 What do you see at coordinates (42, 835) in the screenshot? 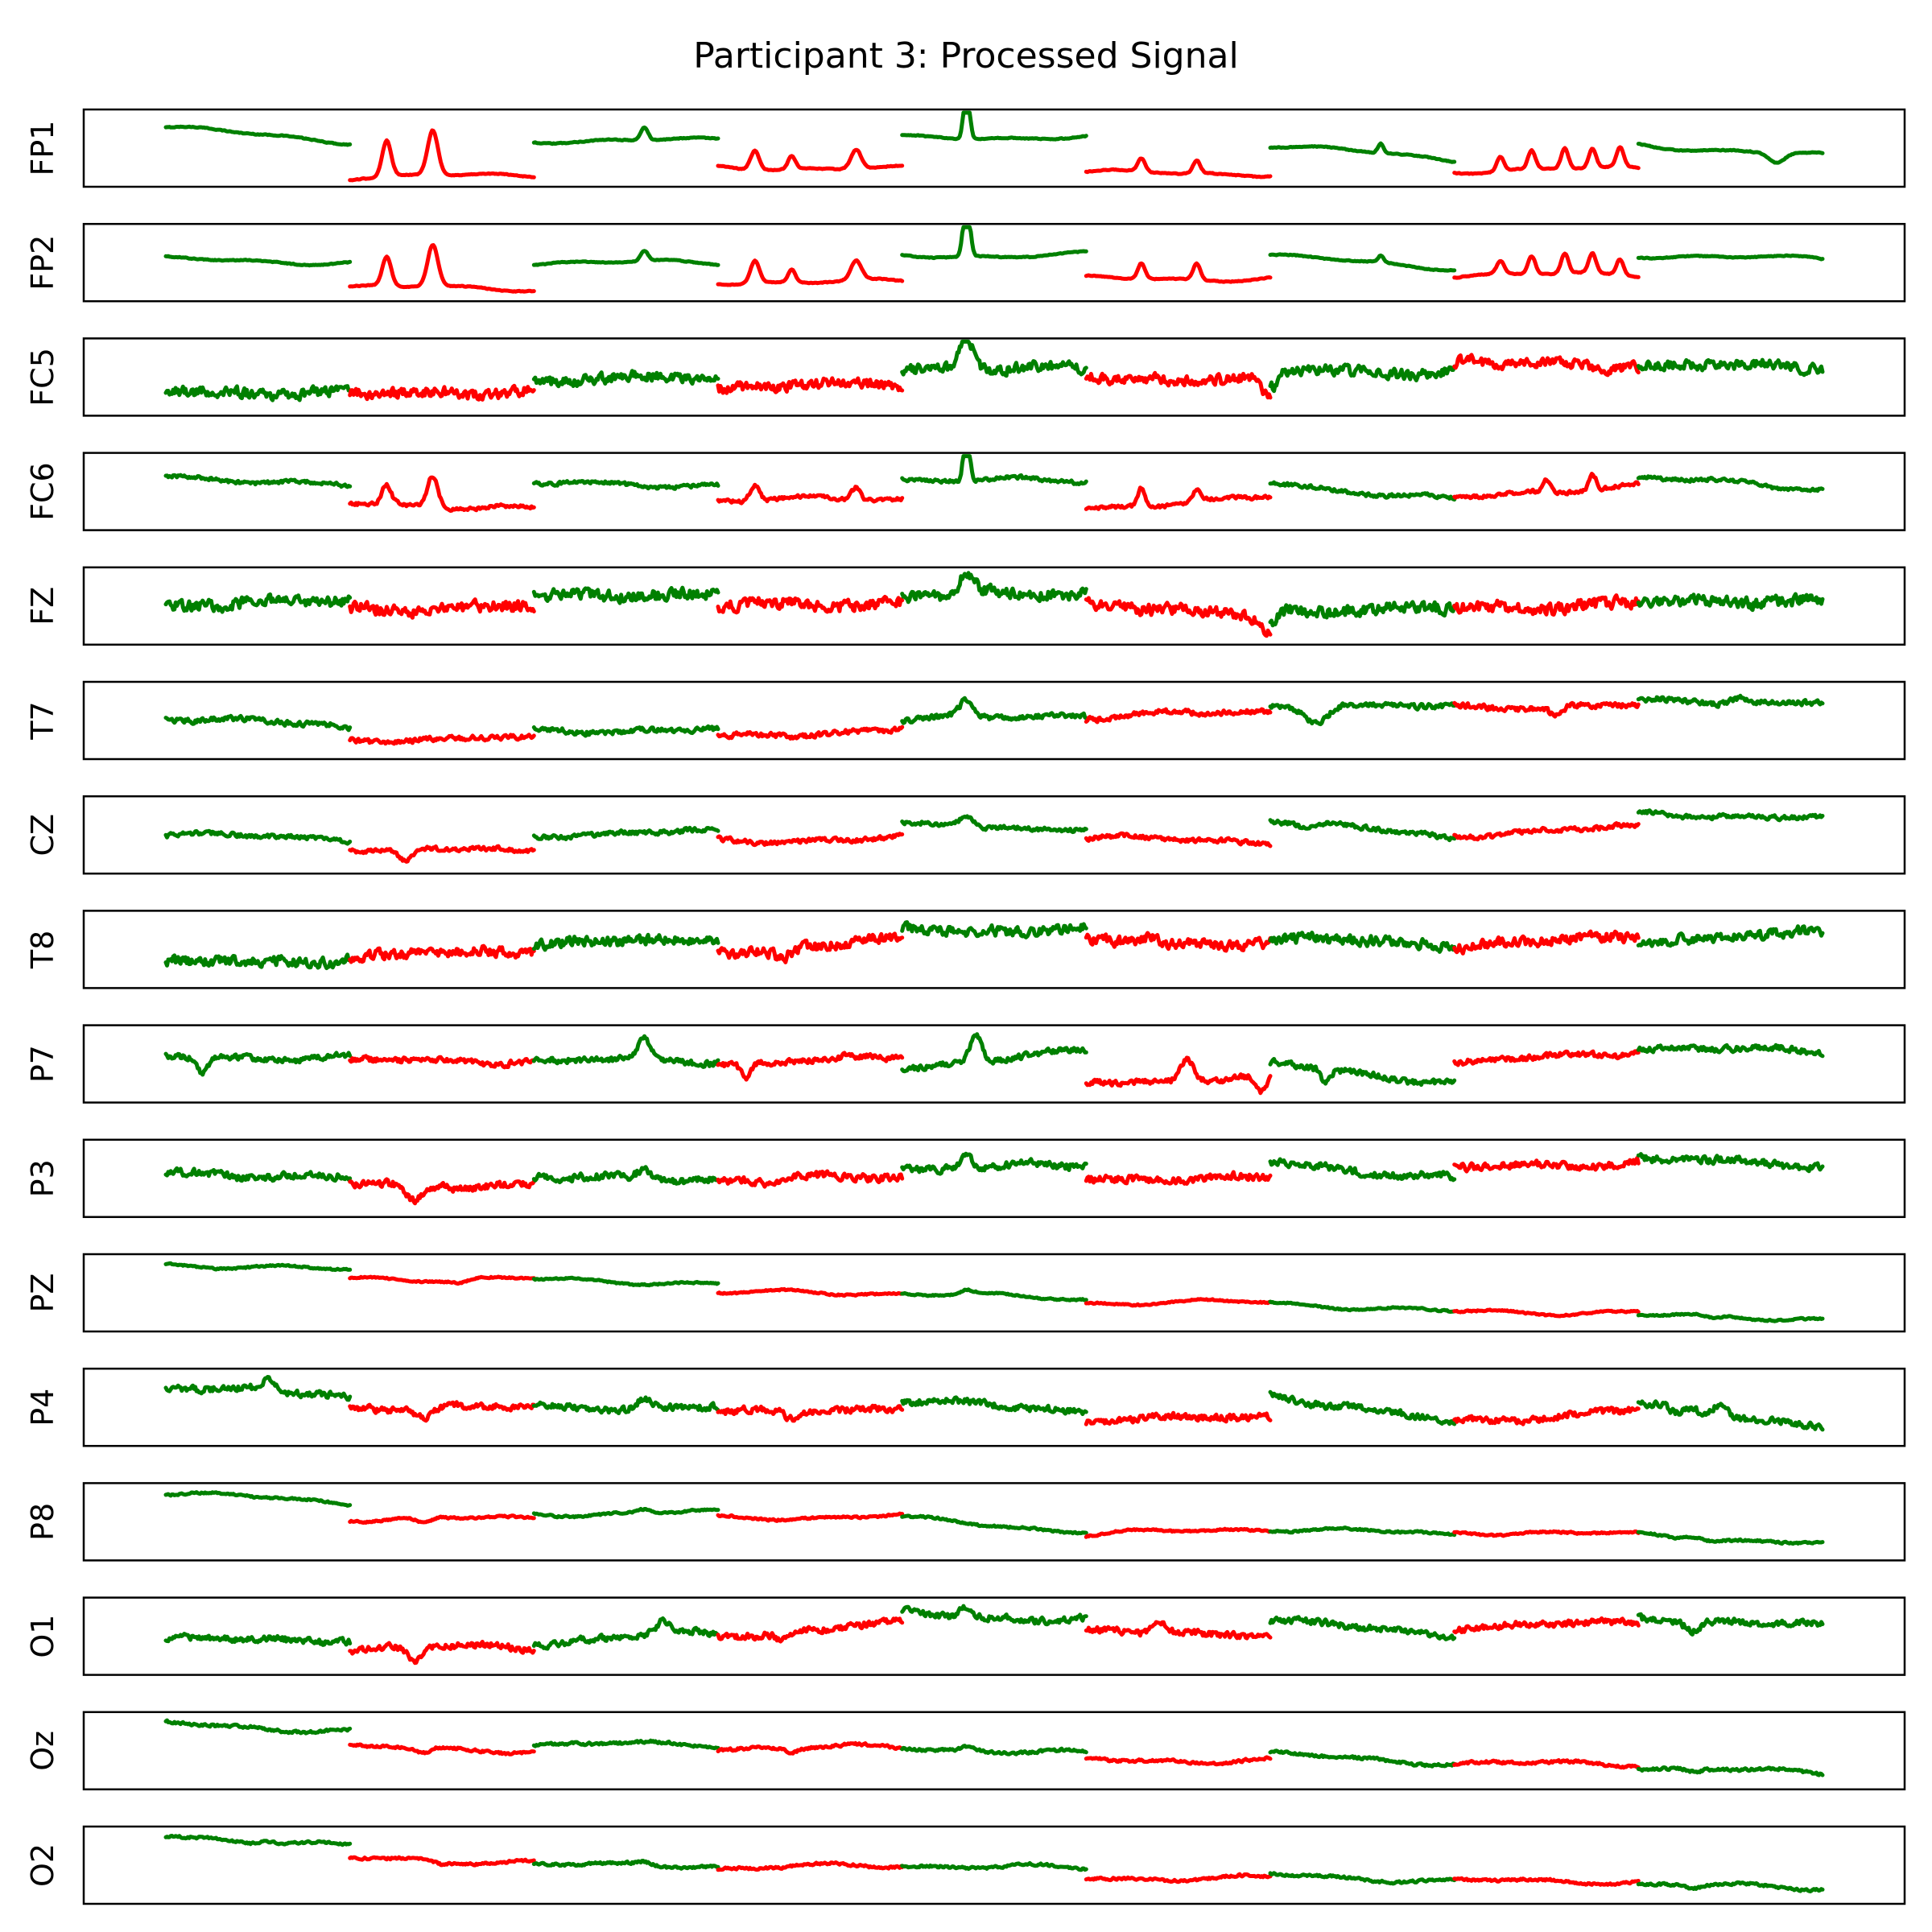
I see `channel-label-cz: CZ` at bounding box center [42, 835].